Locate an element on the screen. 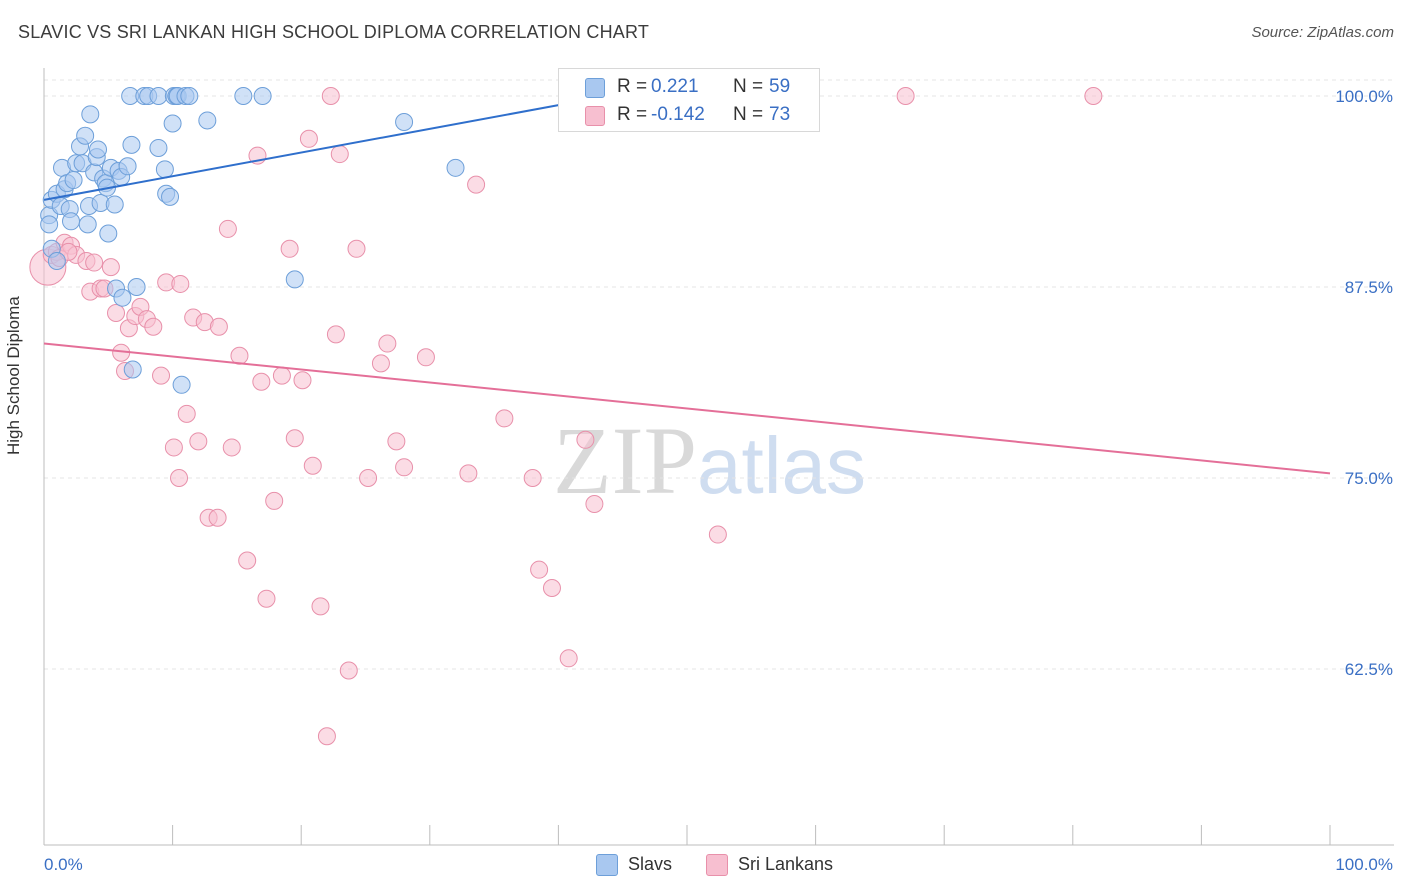 The width and height of the screenshot is (1406, 892). x-tick-label-max: 100.0% is located at coordinates (1364, 864).